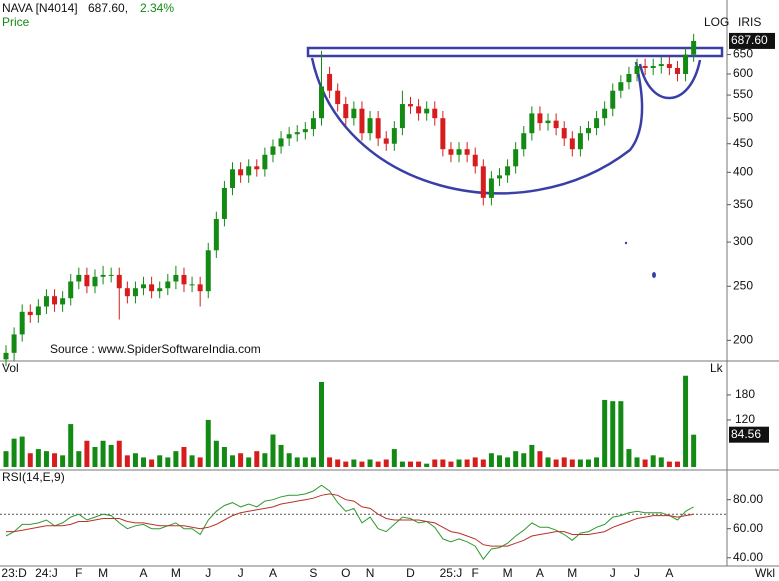 The image size is (779, 581). Describe the element at coordinates (743, 54) in the screenshot. I see `y-tick-label: 650` at that location.